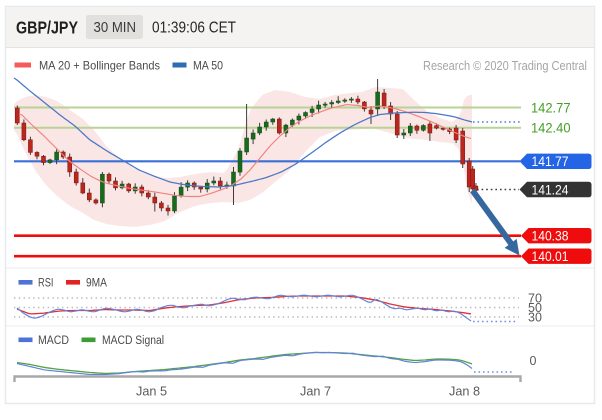 The width and height of the screenshot is (602, 420). What do you see at coordinates (133, 341) in the screenshot?
I see `svg-text: MACD Signal` at bounding box center [133, 341].